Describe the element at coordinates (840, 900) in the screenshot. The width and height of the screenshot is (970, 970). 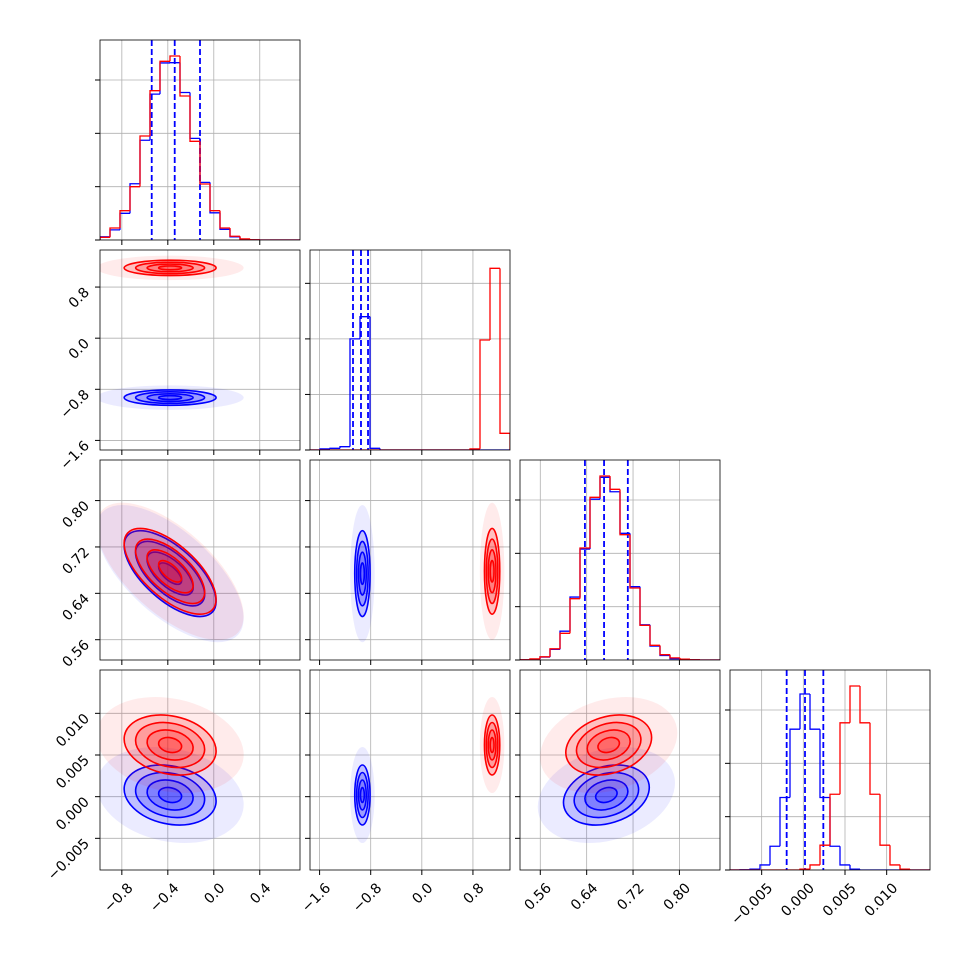
I see `x-tick-label: 0.005` at that location.